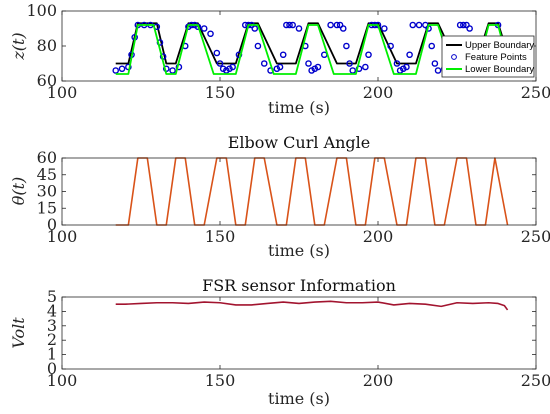  Describe the element at coordinates (299, 107) in the screenshot. I see `x-axis-label-1: time (s)` at that location.